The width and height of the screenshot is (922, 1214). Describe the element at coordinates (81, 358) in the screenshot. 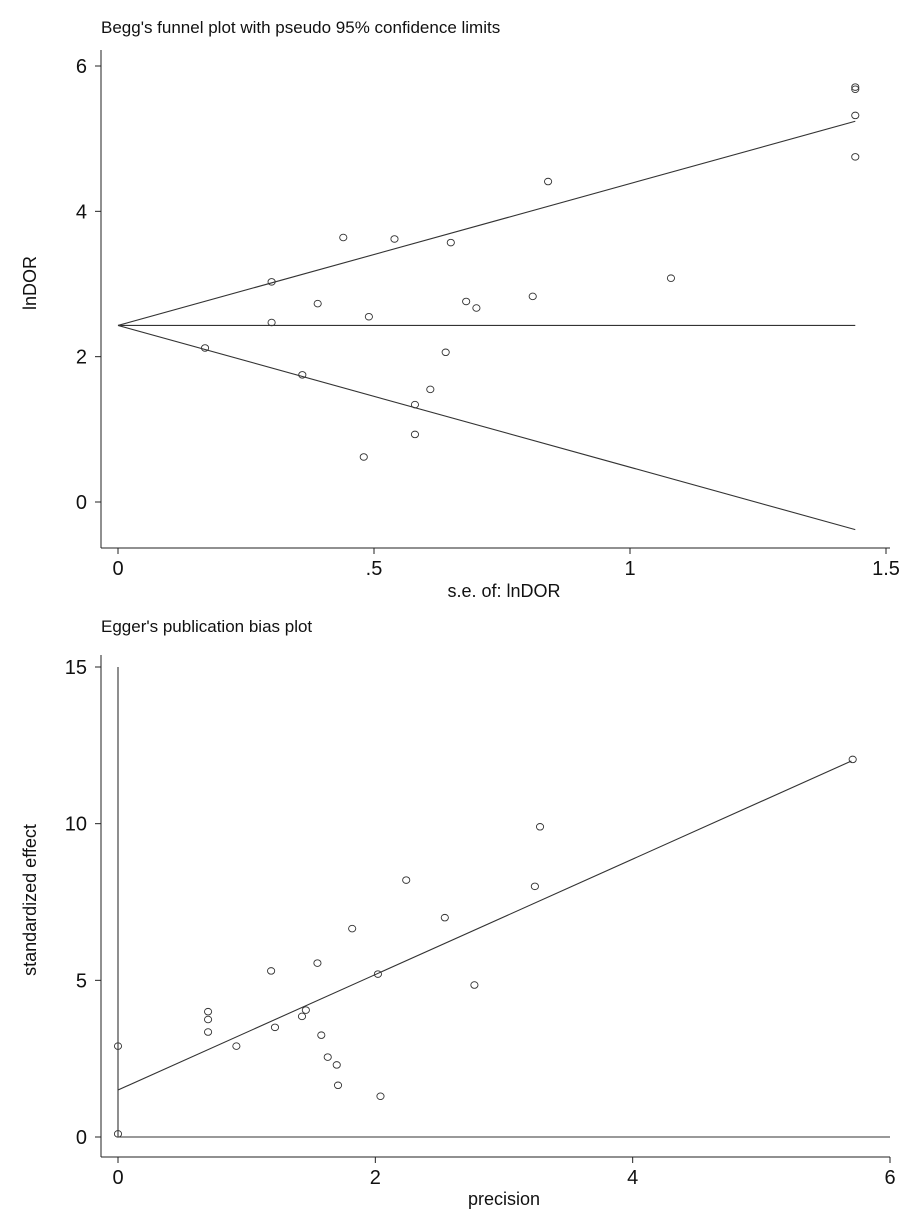

I see `begg-y-tick-label-1: 2` at that location.